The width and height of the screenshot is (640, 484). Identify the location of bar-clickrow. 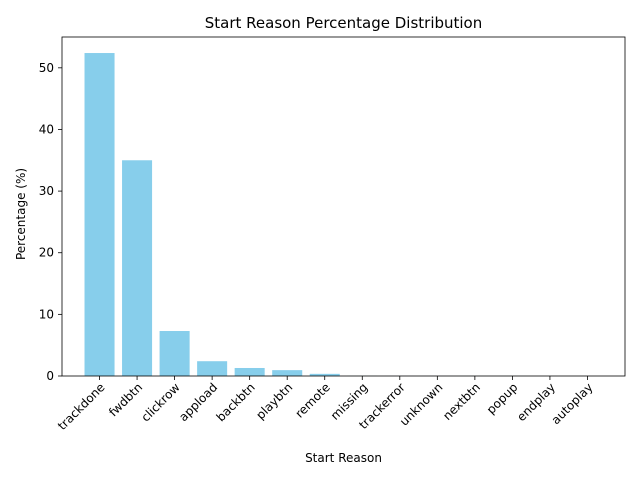
(175, 353).